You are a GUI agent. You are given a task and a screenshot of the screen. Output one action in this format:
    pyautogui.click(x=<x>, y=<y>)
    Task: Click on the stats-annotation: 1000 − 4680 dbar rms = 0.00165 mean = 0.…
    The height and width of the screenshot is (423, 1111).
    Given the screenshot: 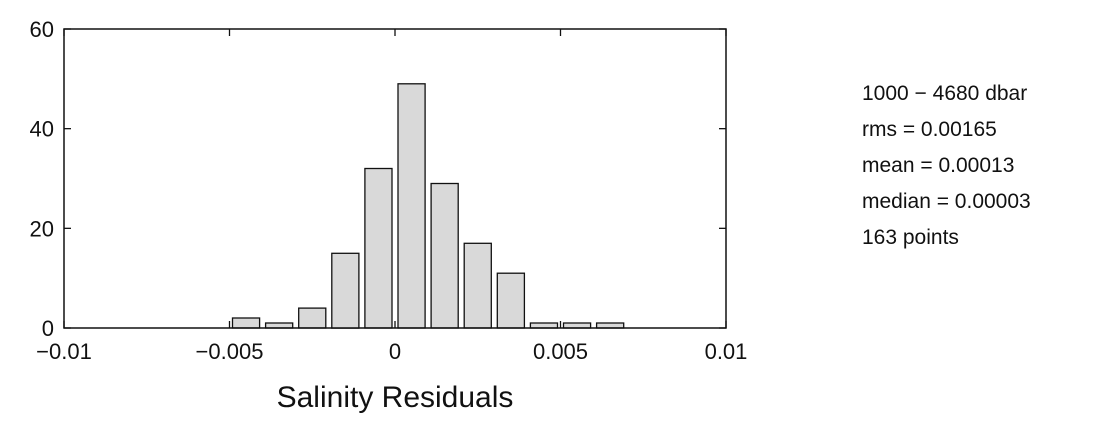 What is the action you would take?
    pyautogui.click(x=946, y=166)
    